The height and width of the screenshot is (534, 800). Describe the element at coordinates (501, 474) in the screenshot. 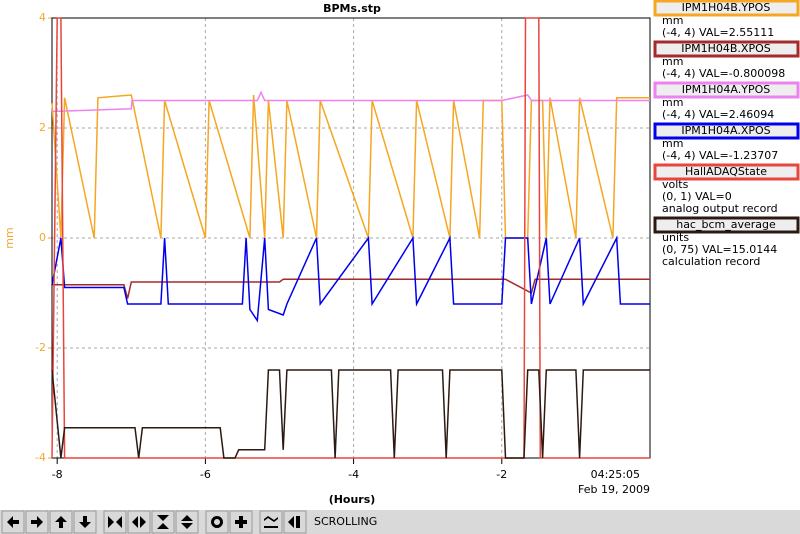

I see `x-tick-label: -2` at that location.